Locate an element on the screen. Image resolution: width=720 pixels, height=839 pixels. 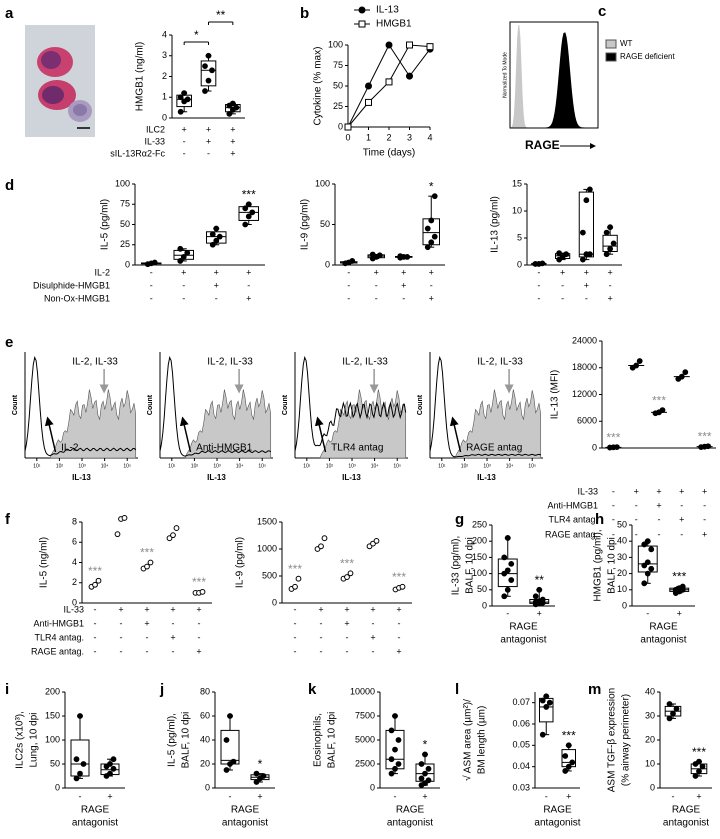
y-axis-label: BALF, 10 dpi is located at coordinates (612, 565).